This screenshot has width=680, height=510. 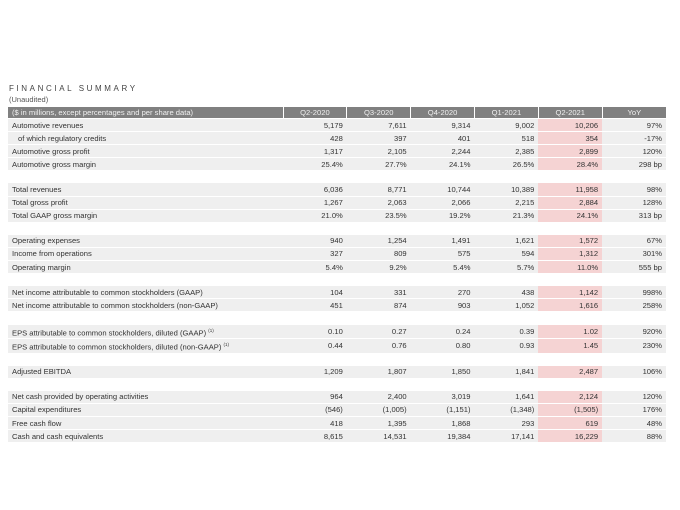 I want to click on cell-value: 1,254, so click(x=378, y=240).